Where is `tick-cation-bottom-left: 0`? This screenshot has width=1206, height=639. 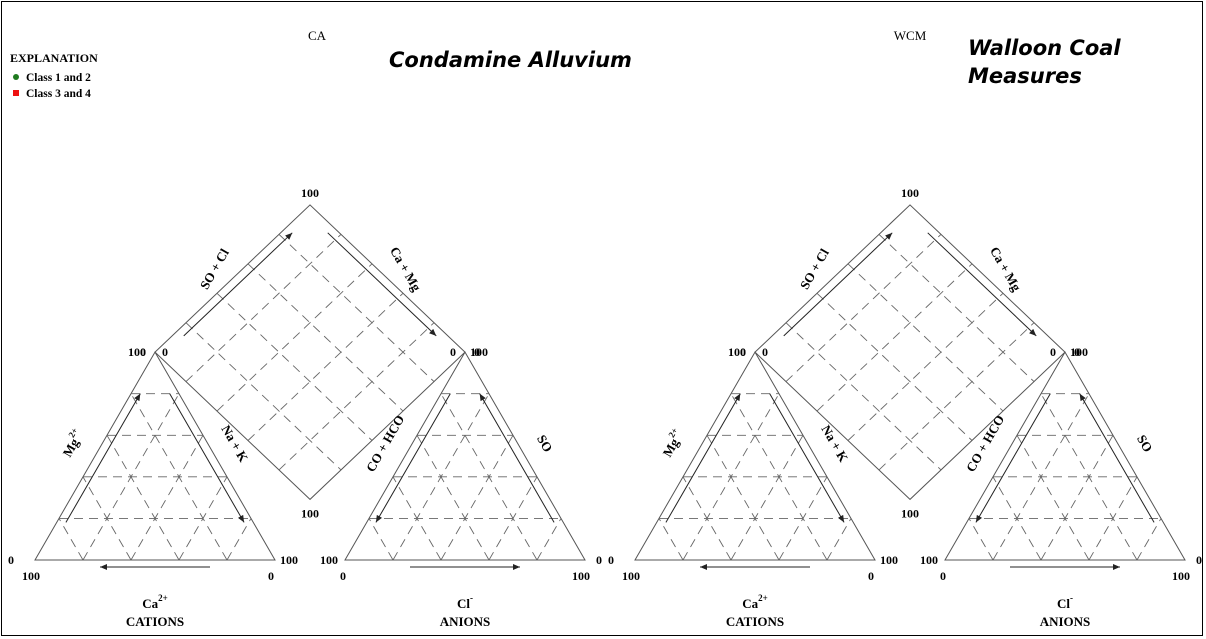
tick-cation-bottom-left: 0 is located at coordinates (611, 560).